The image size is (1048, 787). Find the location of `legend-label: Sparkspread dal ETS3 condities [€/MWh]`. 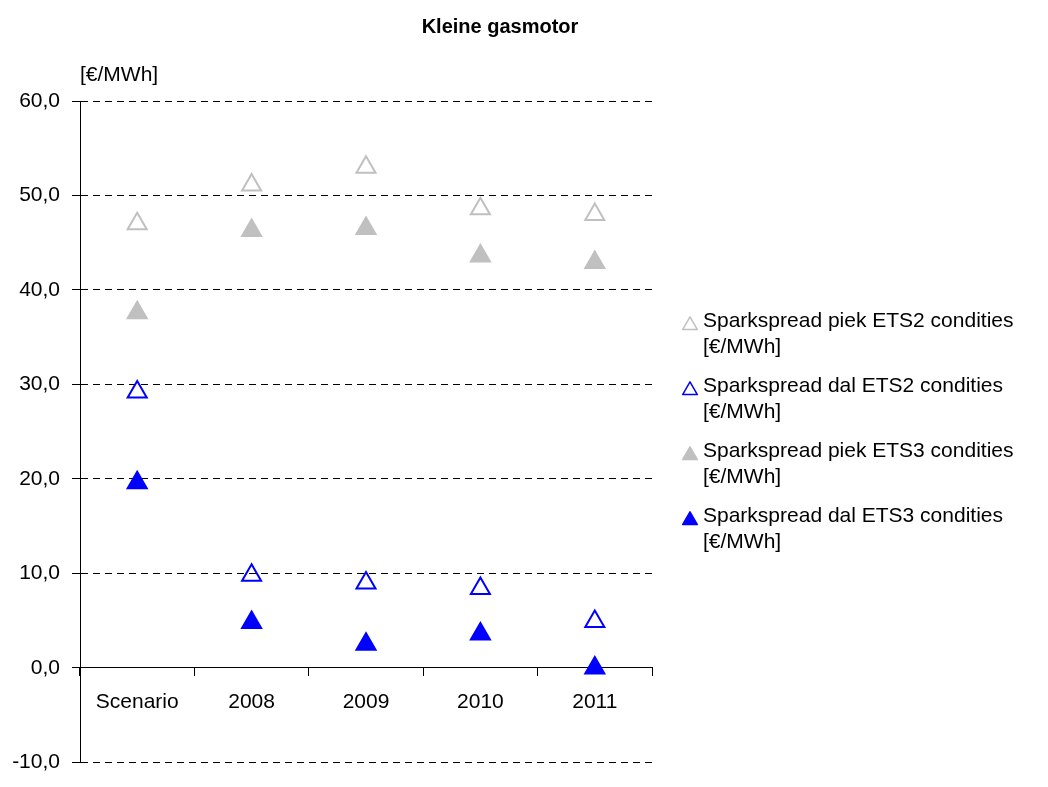

legend-label: Sparkspread dal ETS3 condities [€/MWh] is located at coordinates (853, 527).